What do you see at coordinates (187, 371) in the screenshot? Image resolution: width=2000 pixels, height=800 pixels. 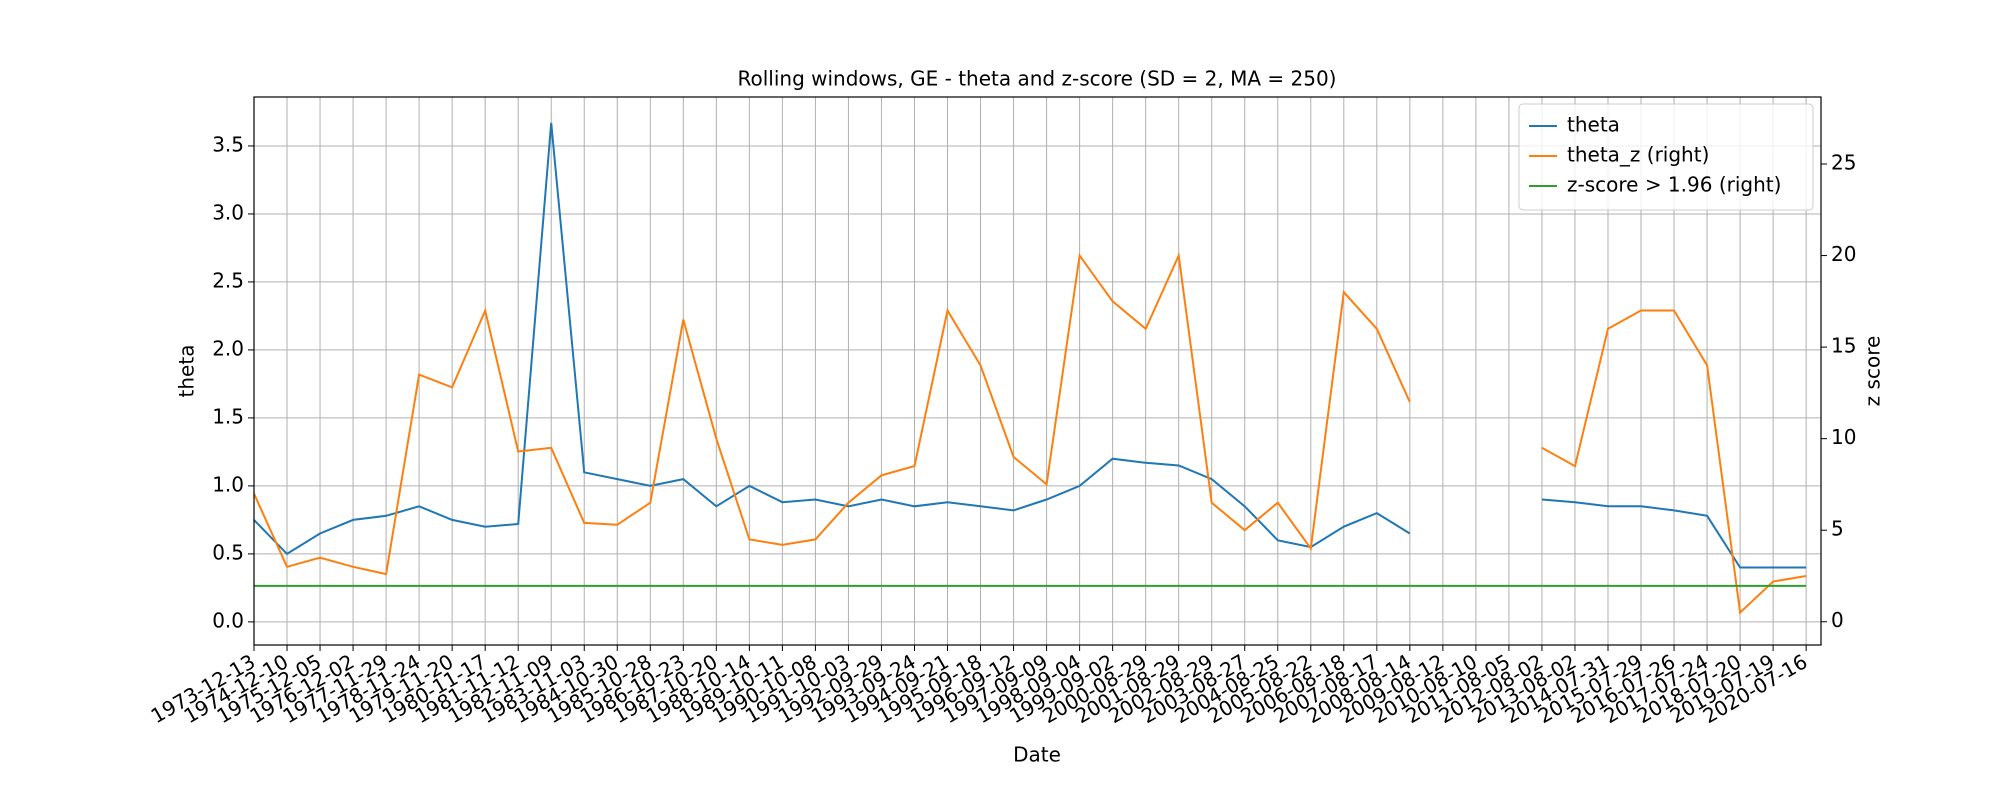 I see `y-axis-label: theta` at bounding box center [187, 371].